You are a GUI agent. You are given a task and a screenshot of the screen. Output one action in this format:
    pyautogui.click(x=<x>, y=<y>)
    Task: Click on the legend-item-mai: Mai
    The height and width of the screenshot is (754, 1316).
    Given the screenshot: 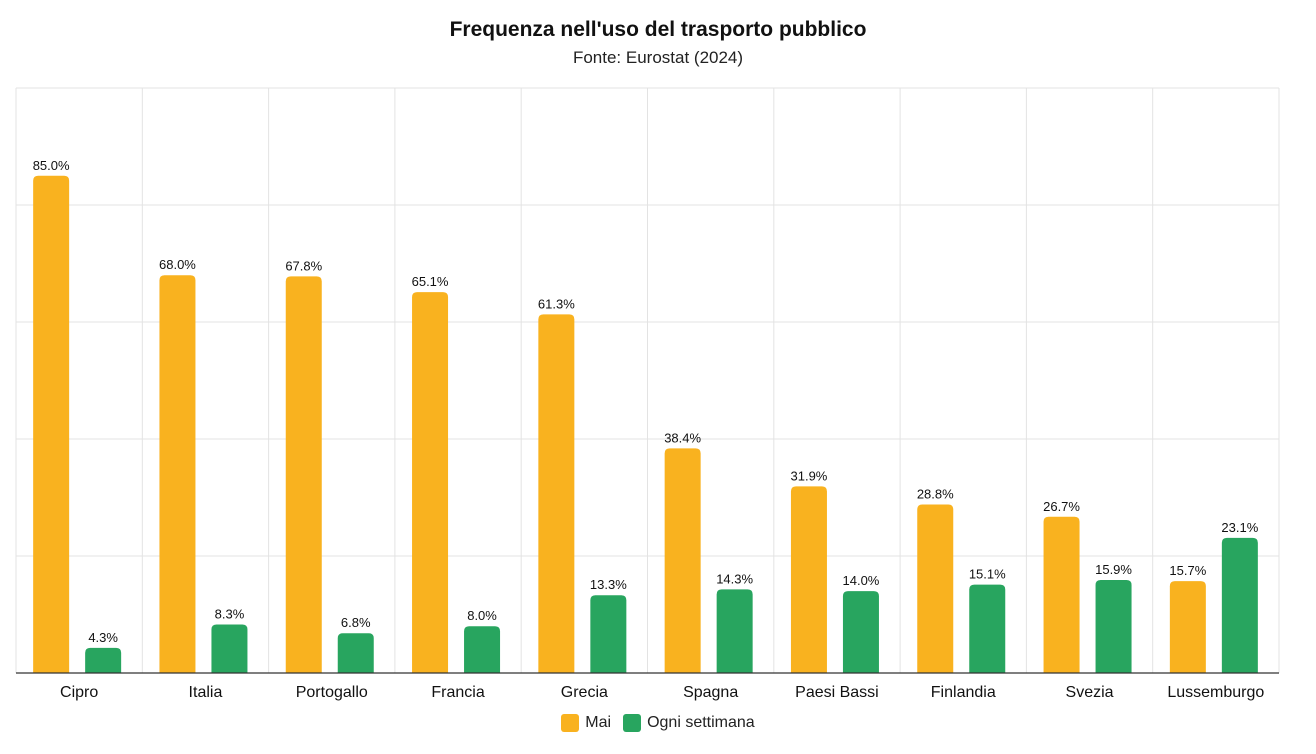 What is the action you would take?
    pyautogui.click(x=586, y=723)
    